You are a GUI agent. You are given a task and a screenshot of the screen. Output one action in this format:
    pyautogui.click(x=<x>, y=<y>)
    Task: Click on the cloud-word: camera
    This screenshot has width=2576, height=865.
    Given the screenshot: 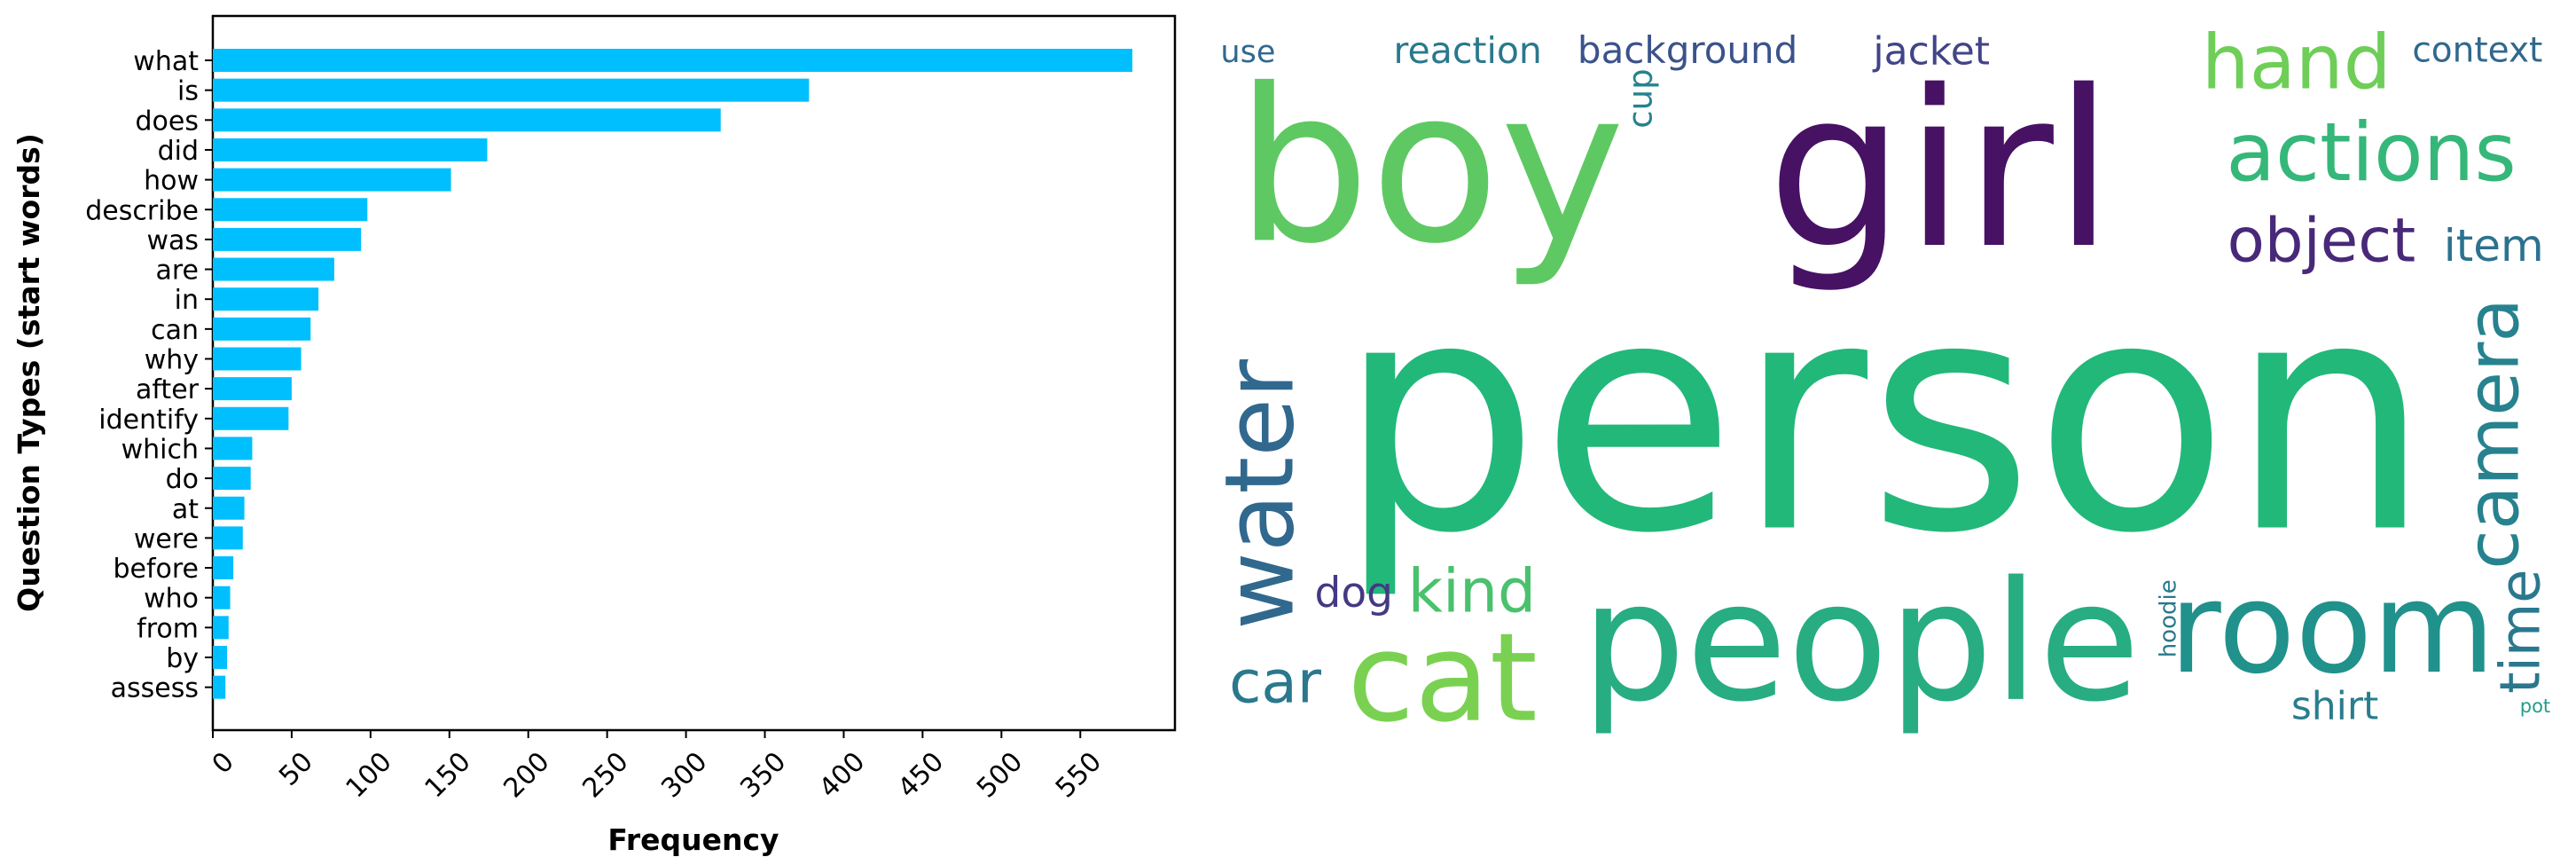 What is the action you would take?
    pyautogui.click(x=2494, y=434)
    